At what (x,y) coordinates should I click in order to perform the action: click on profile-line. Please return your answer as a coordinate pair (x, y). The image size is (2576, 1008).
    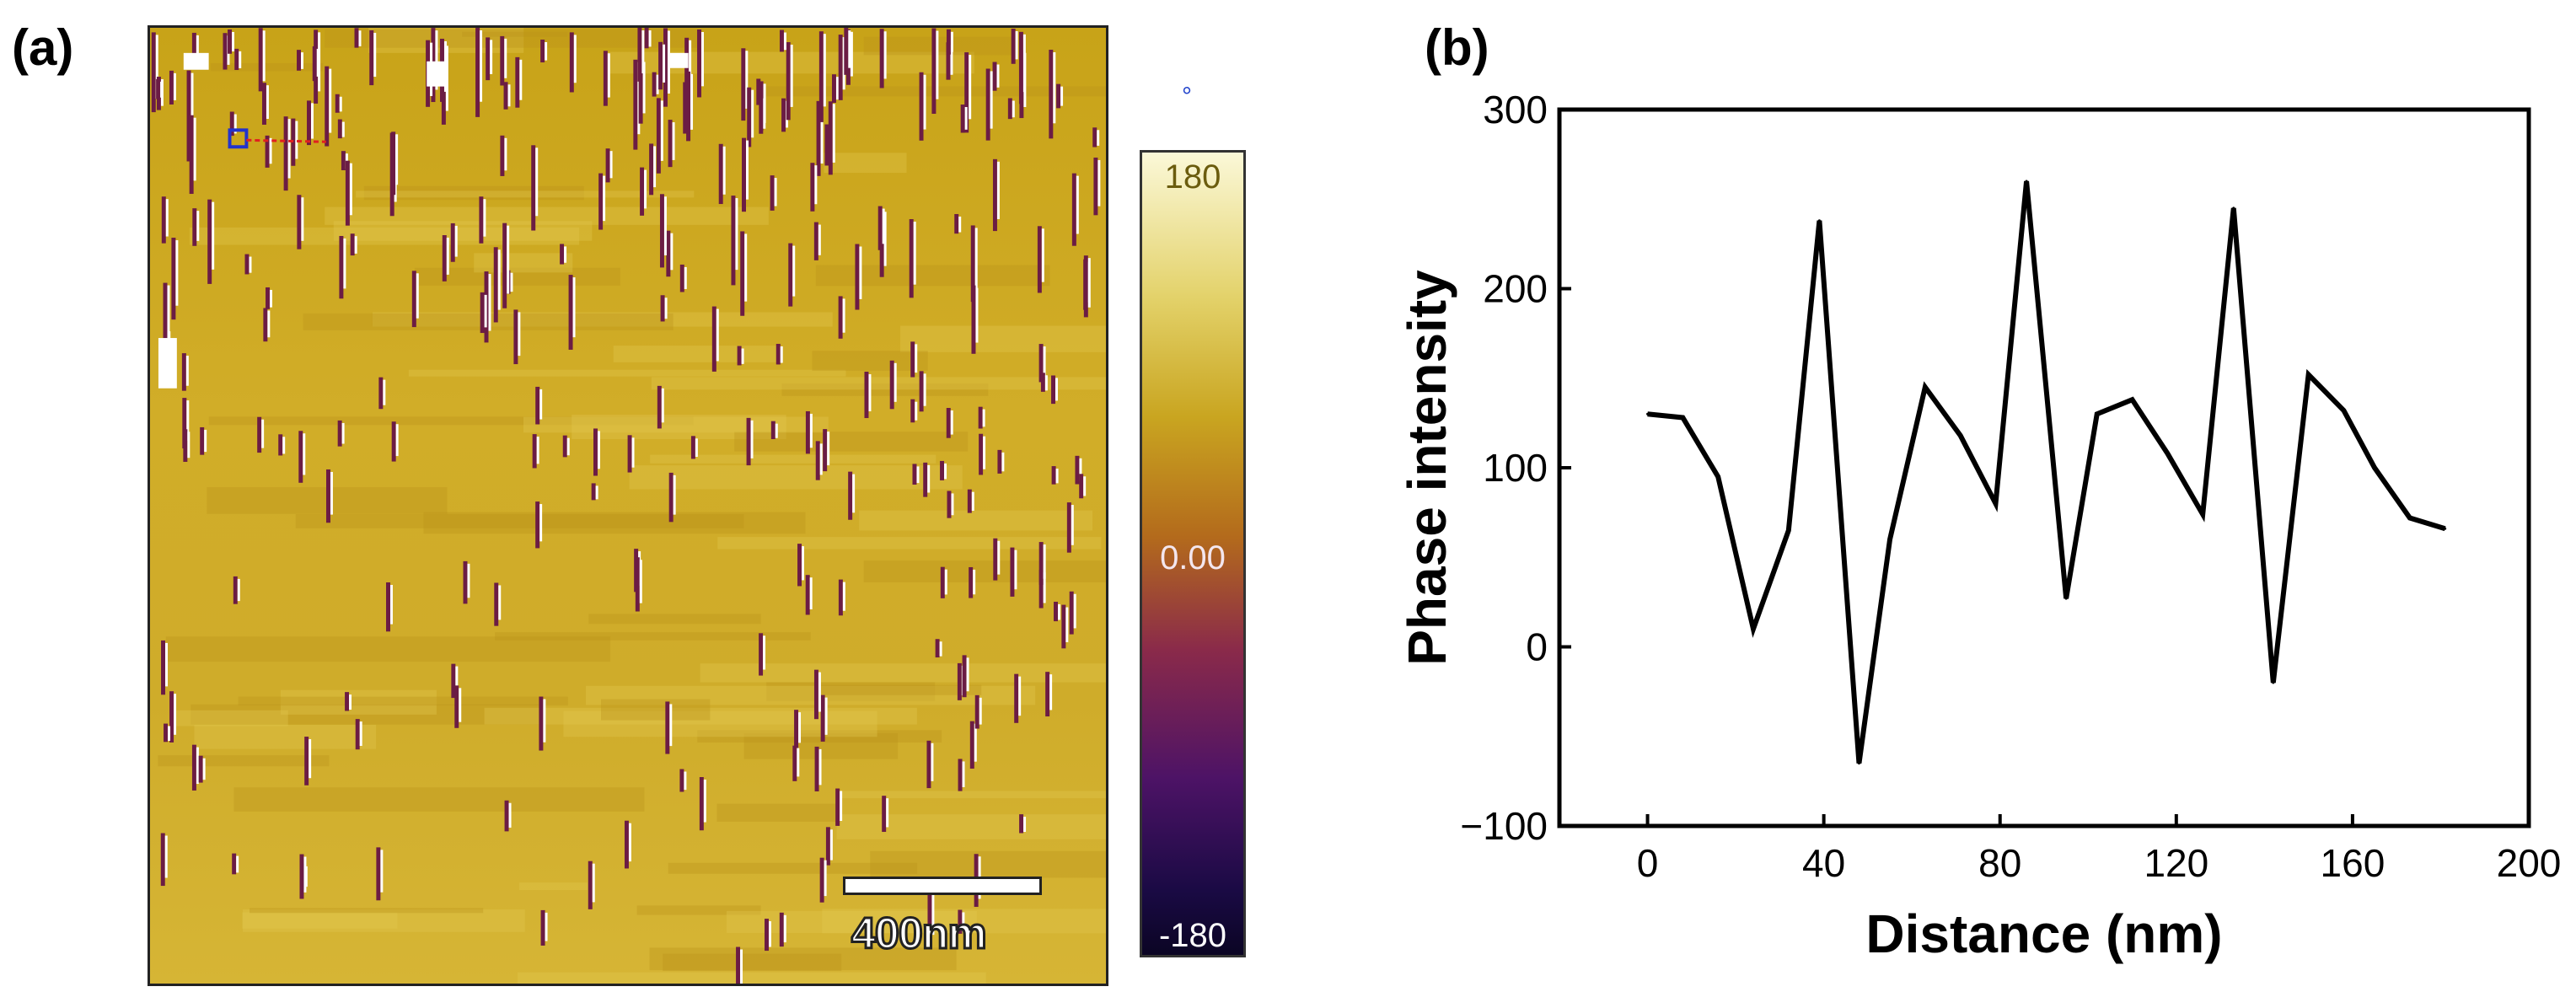
    Looking at the image, I should click on (286, 140).